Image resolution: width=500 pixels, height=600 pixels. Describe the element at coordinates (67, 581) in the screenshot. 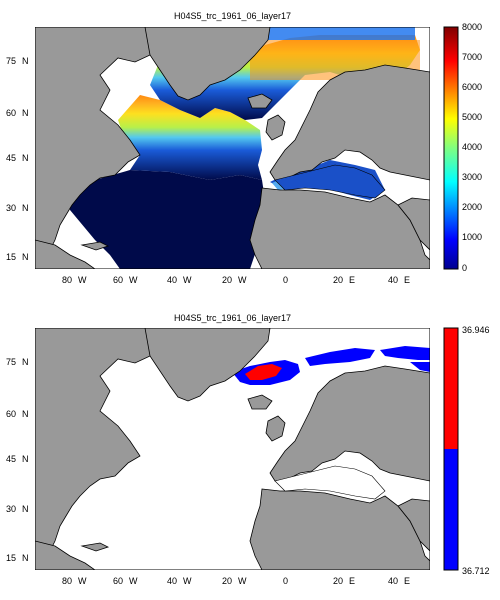

I see `bottom-lon-80: 80` at that location.